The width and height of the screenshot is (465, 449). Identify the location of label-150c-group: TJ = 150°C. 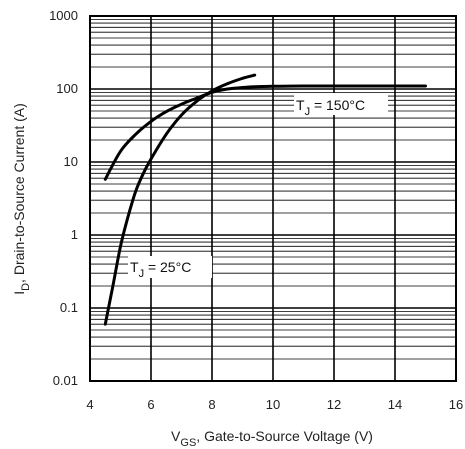
(341, 105).